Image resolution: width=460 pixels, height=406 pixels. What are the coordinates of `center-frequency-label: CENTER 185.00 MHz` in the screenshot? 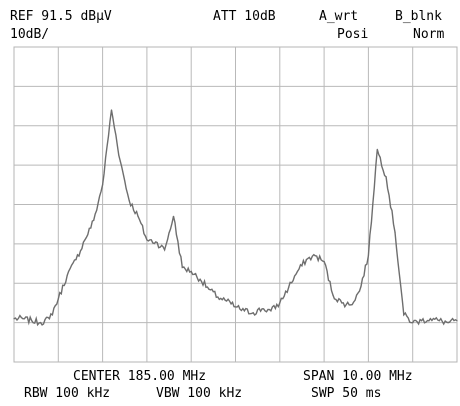 It's located at (140, 376).